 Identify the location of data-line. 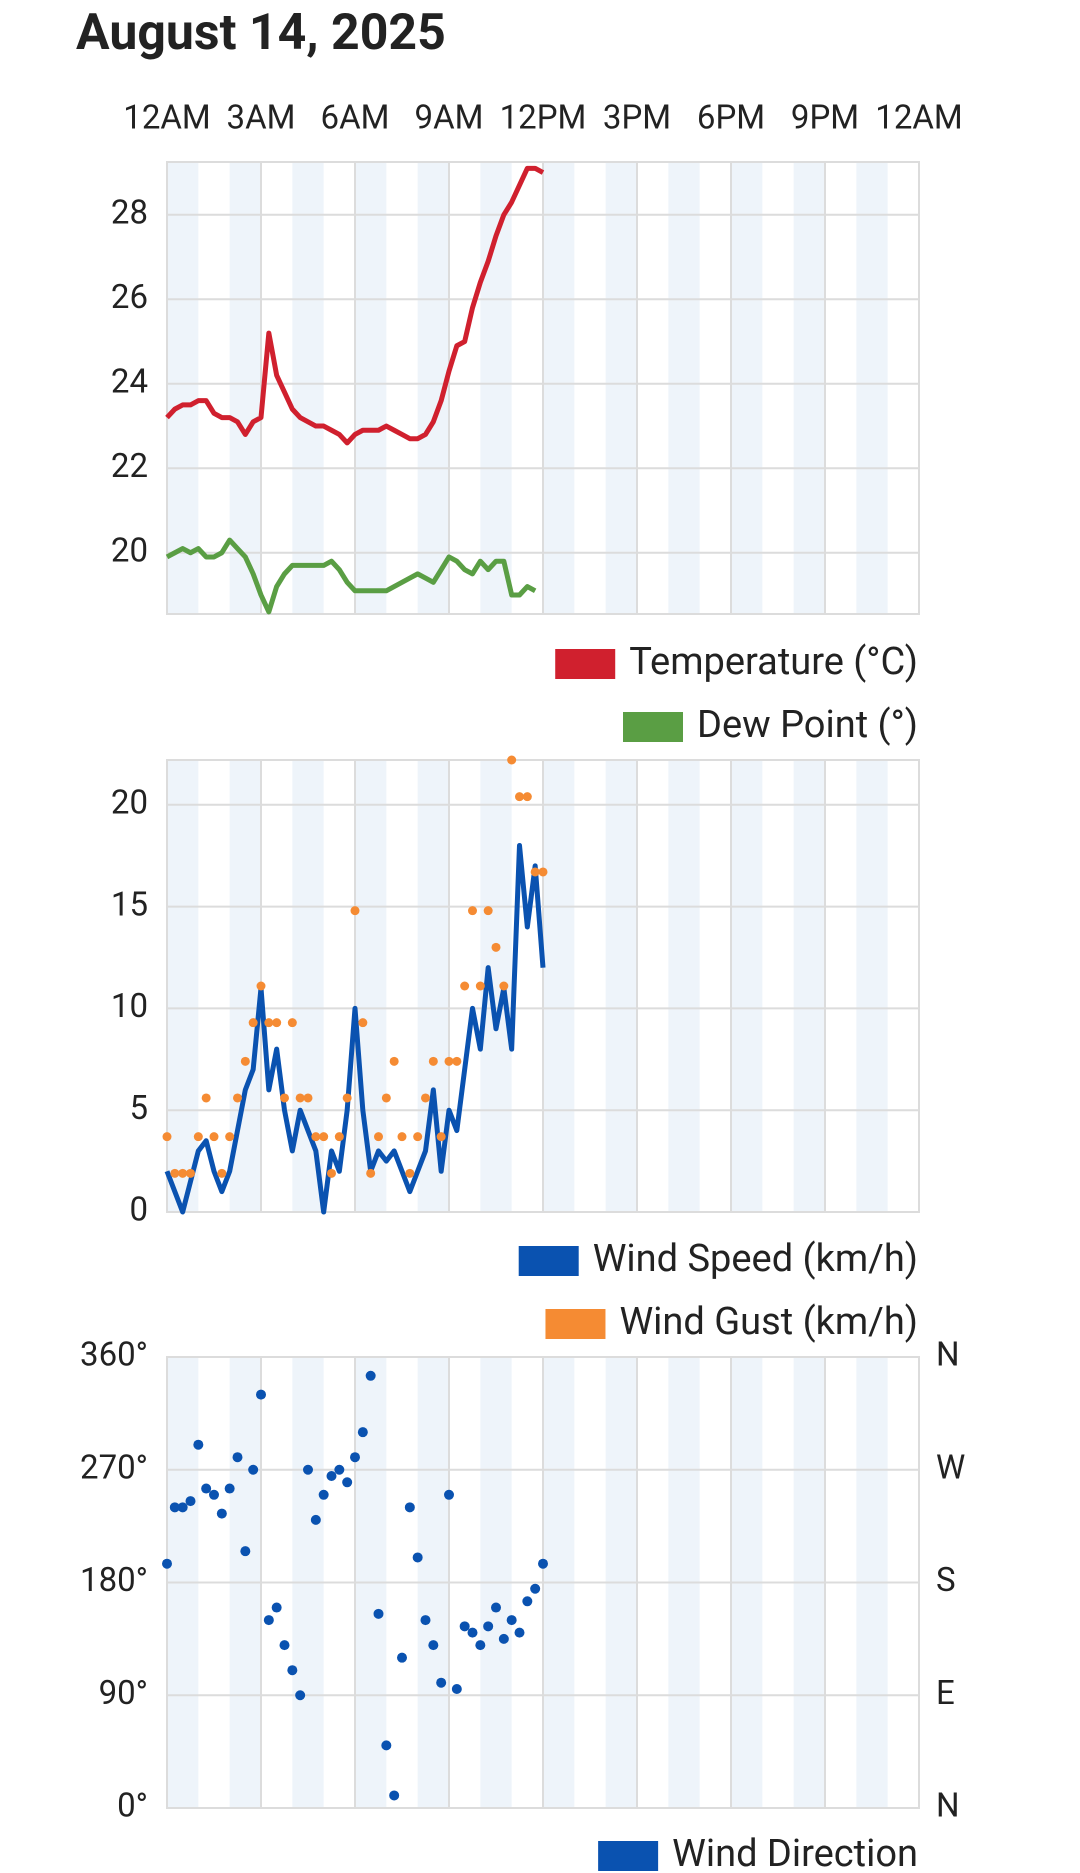
(351, 576).